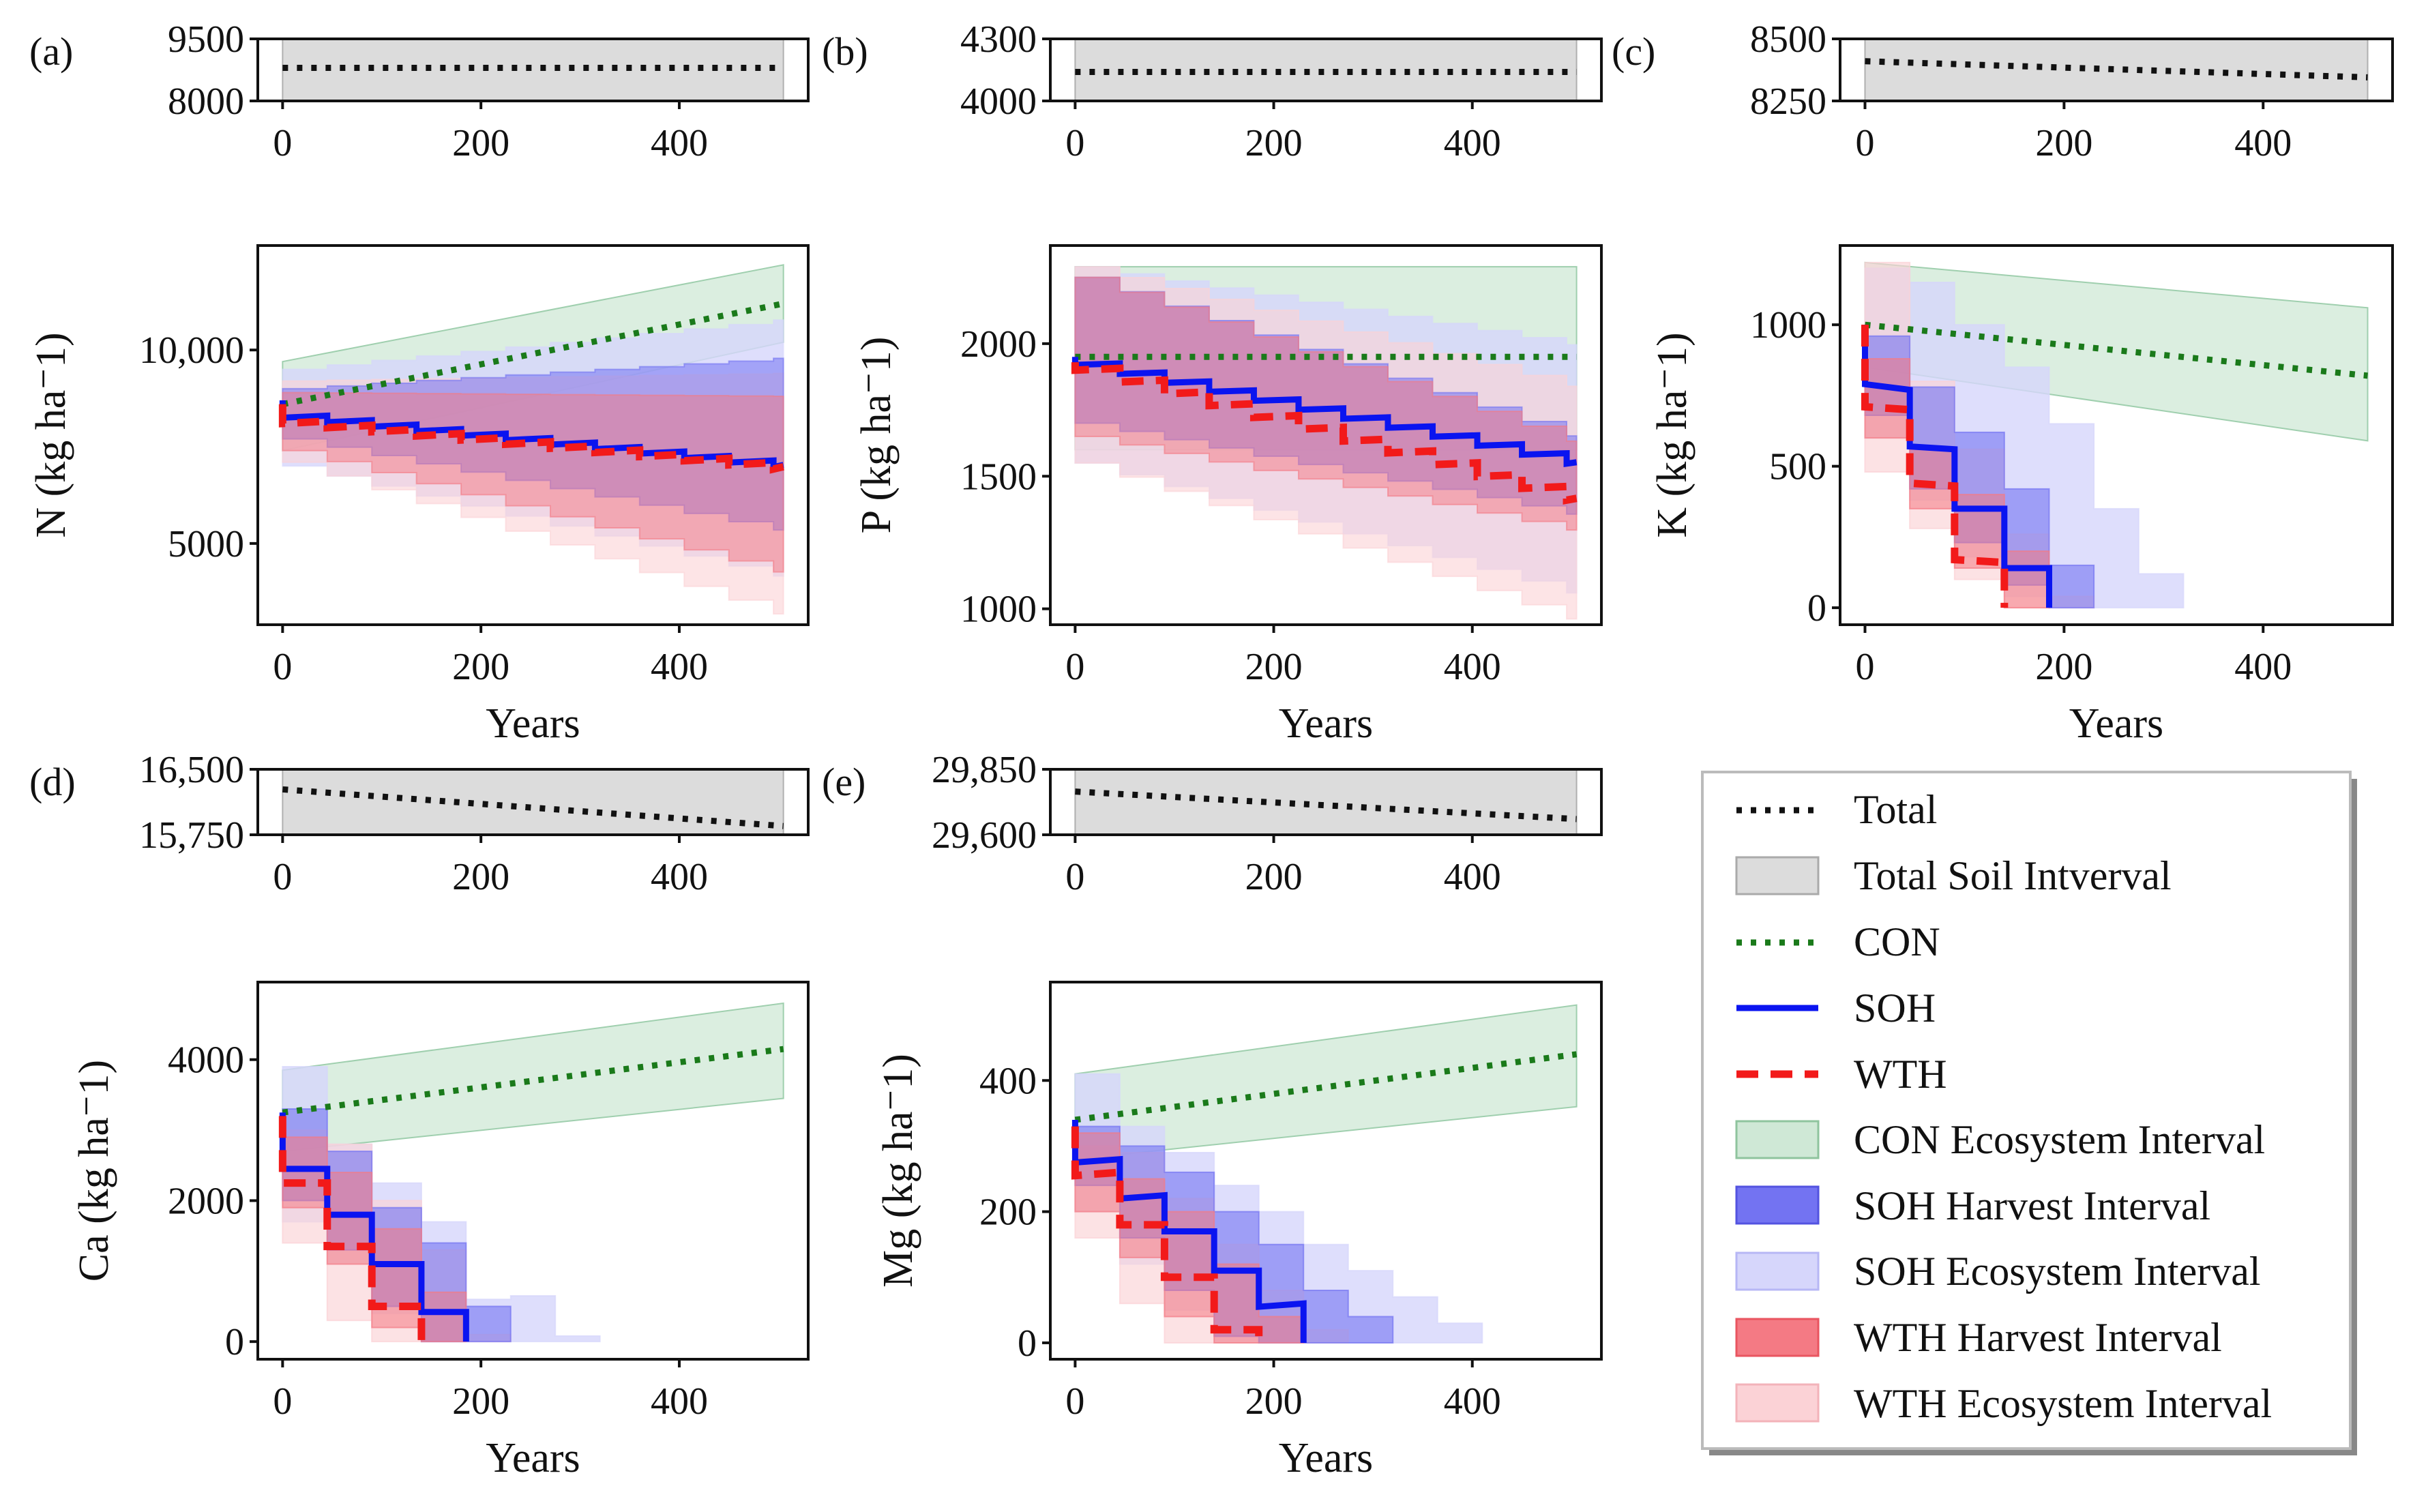  Describe the element at coordinates (2032, 1205) in the screenshot. I see `legend-soh-harvest-label: SOH Harvest Interval` at that location.